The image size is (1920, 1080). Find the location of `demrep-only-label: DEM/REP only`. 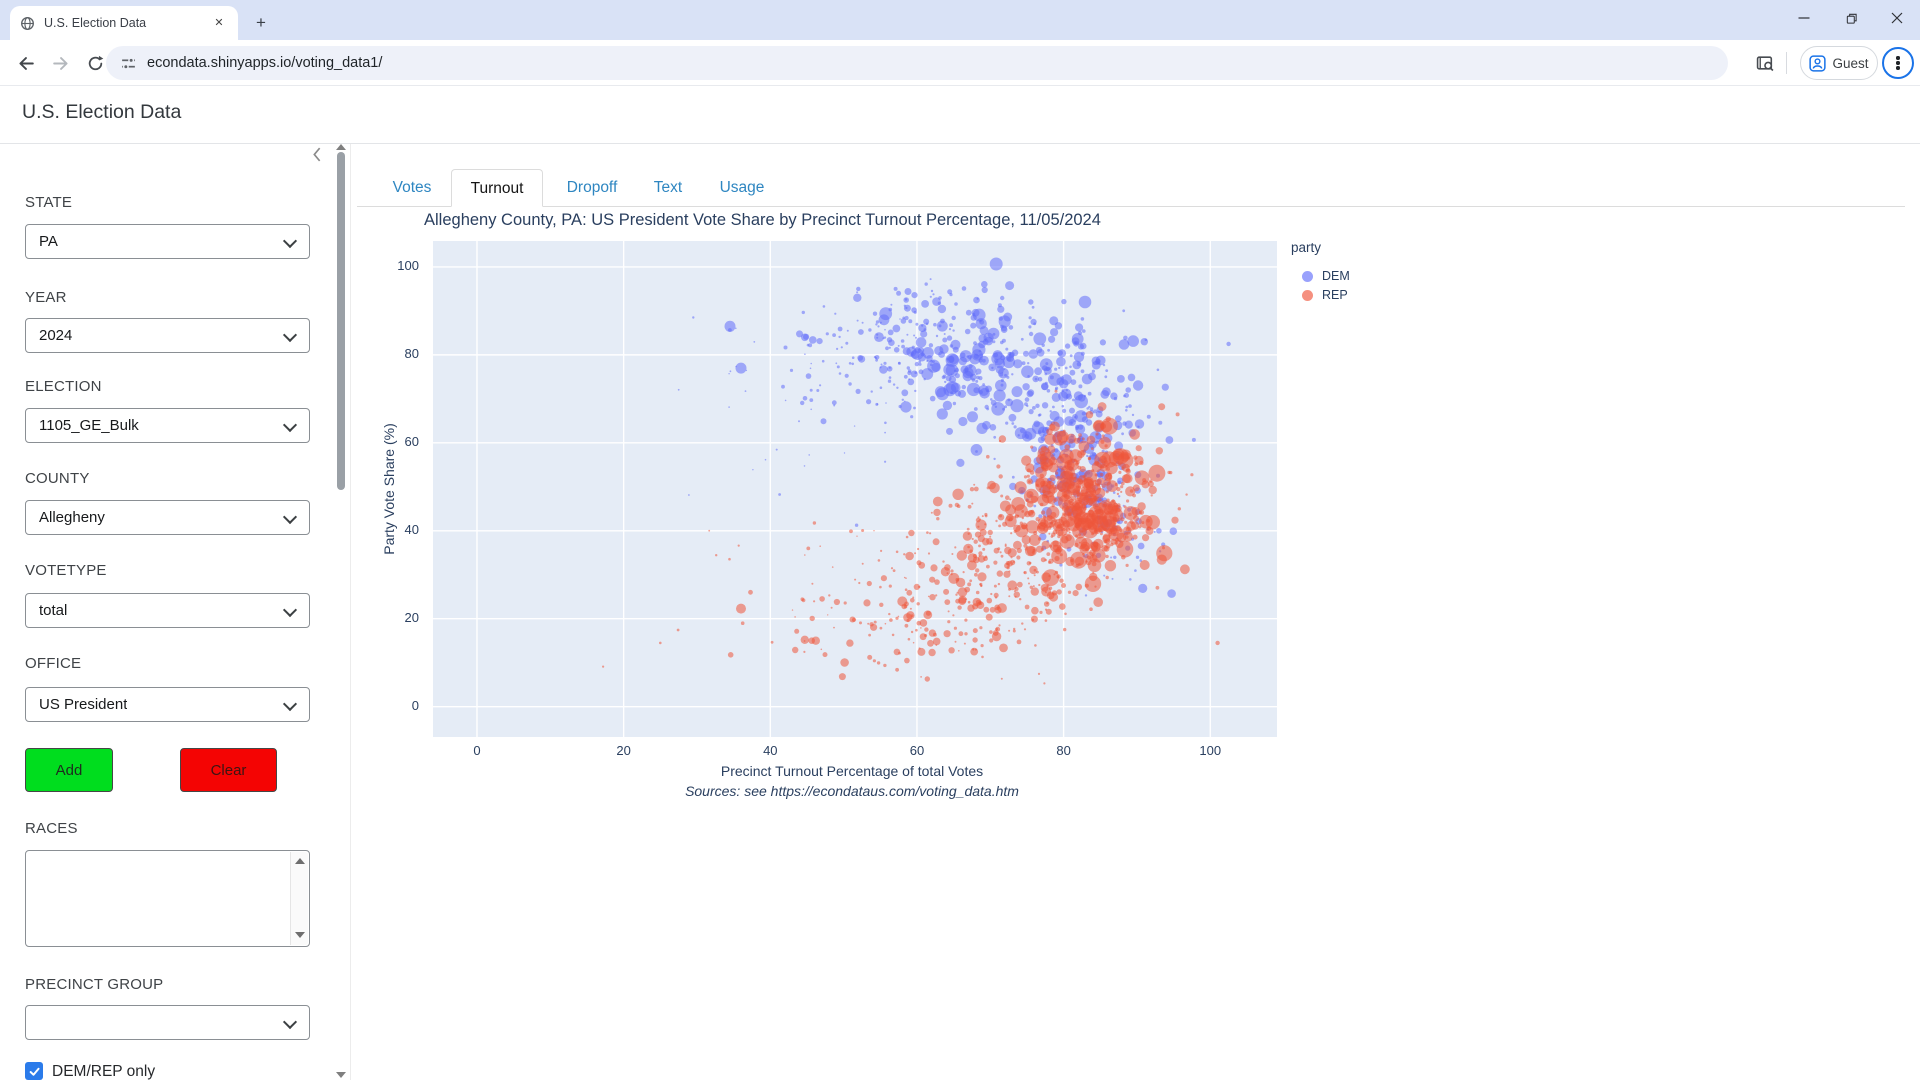

demrep-only-label: DEM/REP only is located at coordinates (104, 1071).